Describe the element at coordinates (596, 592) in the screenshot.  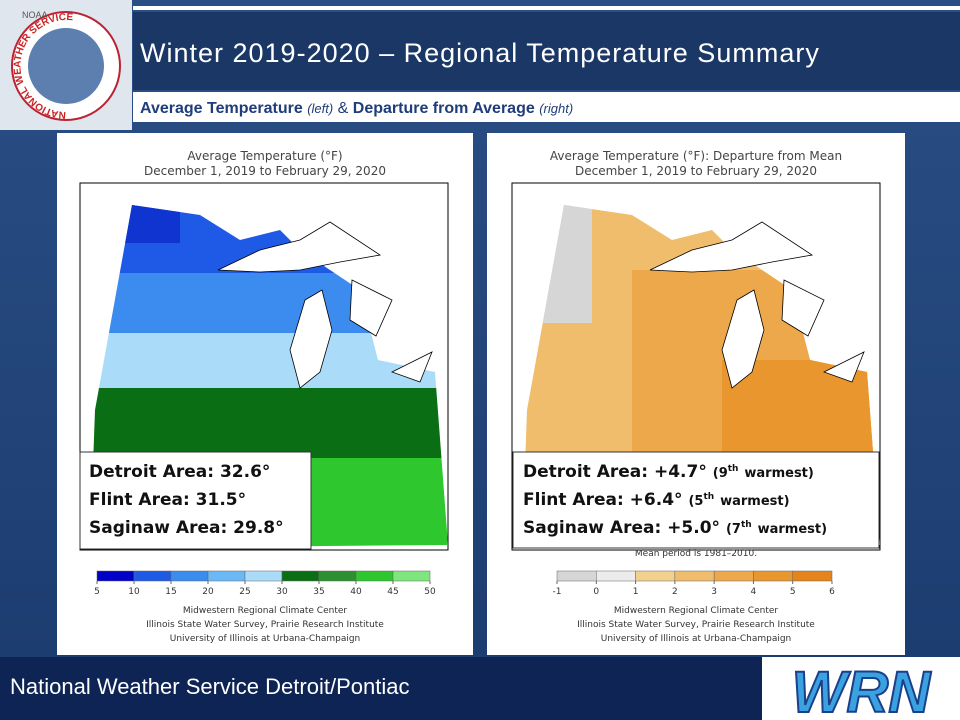
I see `colorbar-label: 0` at that location.